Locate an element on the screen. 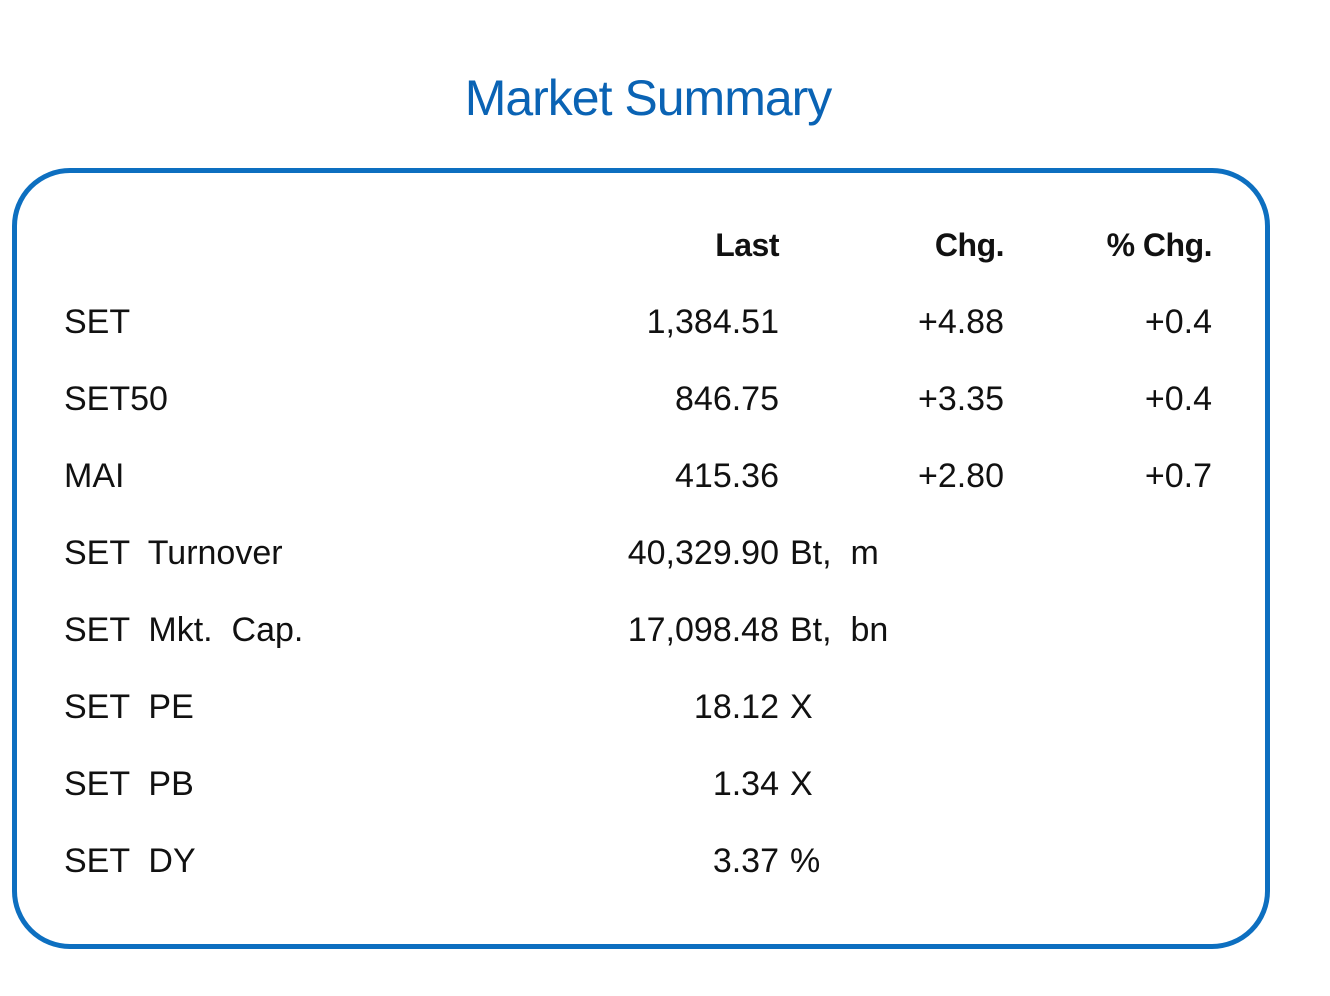 The image size is (1330, 996). row-unit: Bt, m is located at coordinates (834, 553).